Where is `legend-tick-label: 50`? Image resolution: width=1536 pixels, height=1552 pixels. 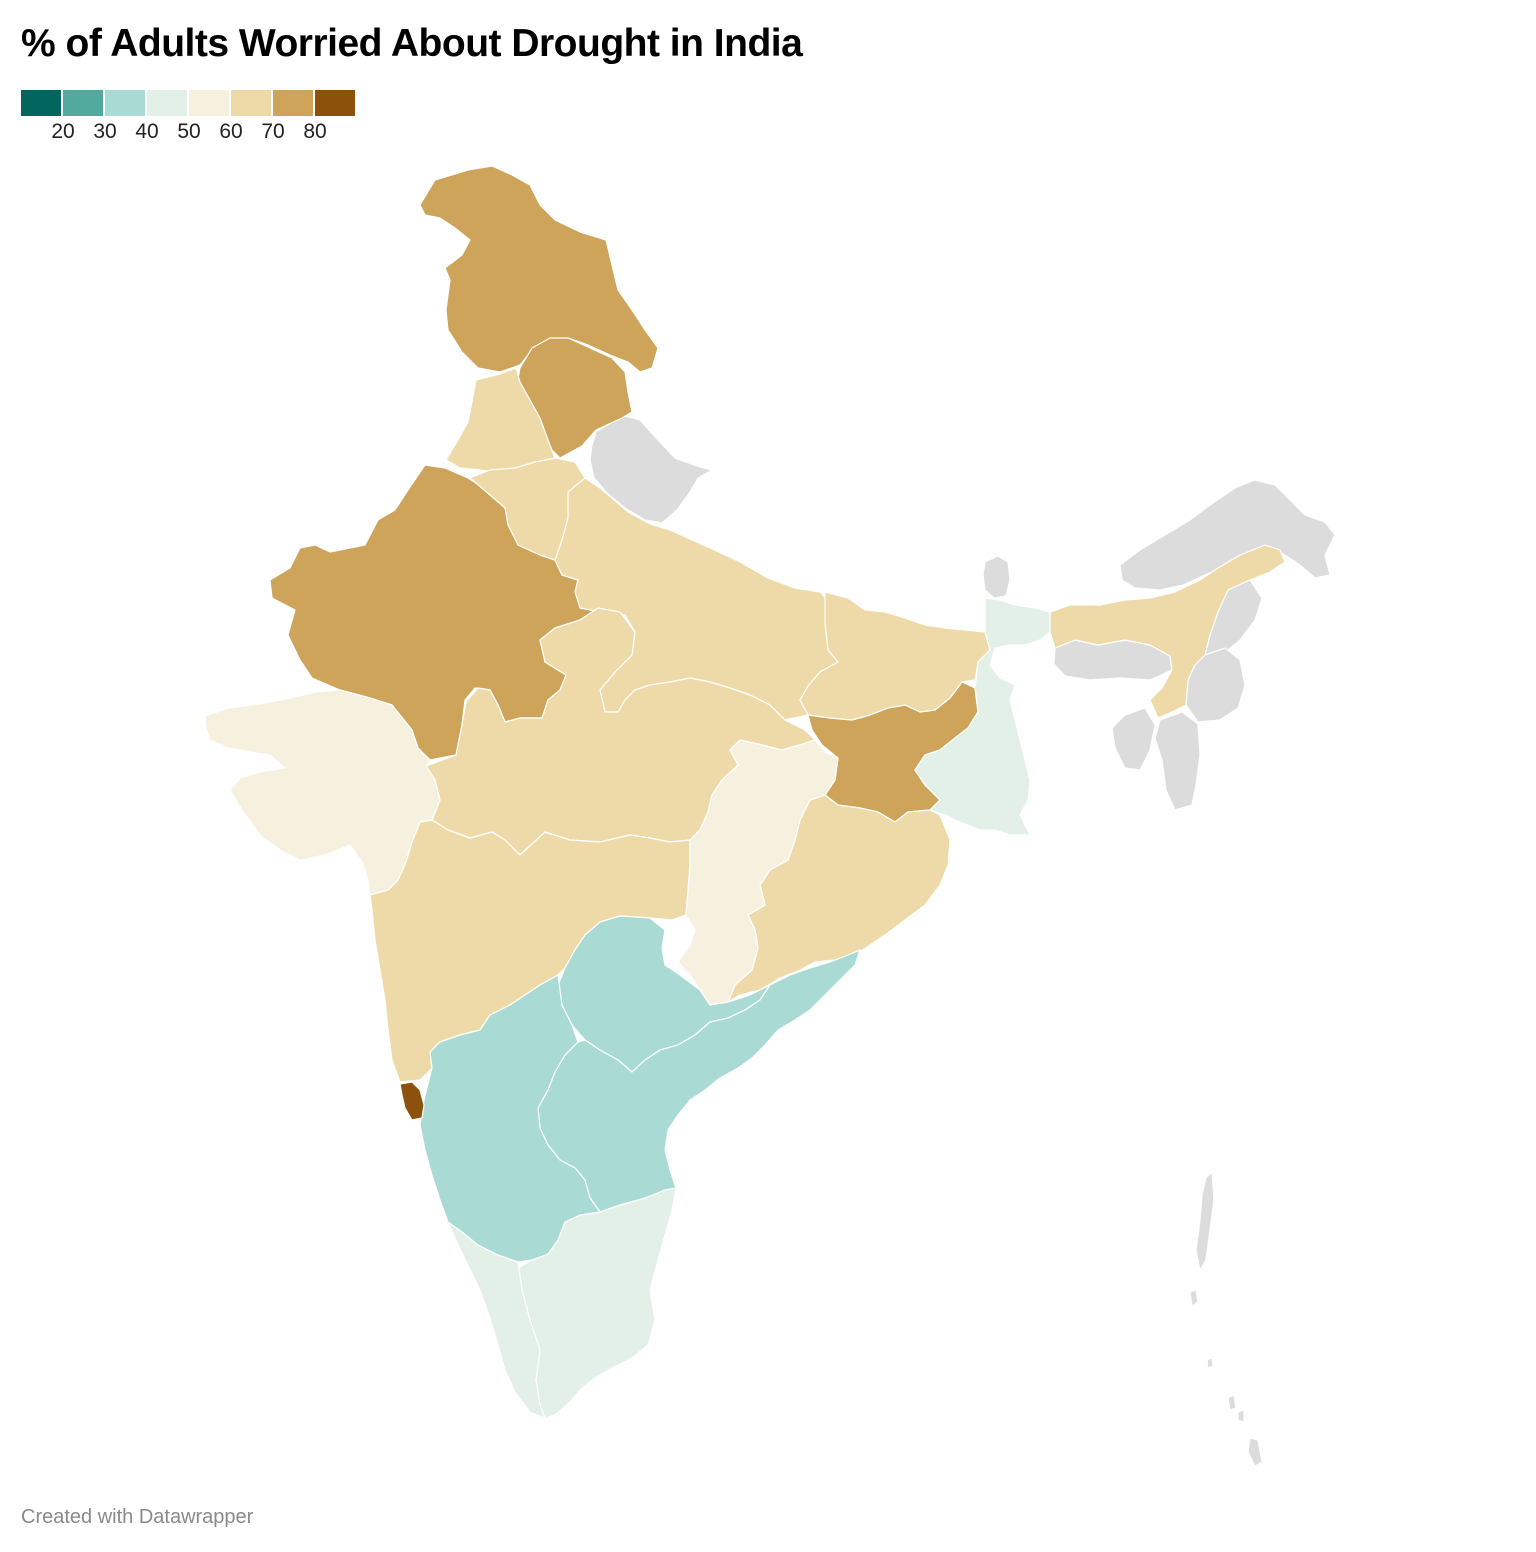 legend-tick-label: 50 is located at coordinates (189, 131).